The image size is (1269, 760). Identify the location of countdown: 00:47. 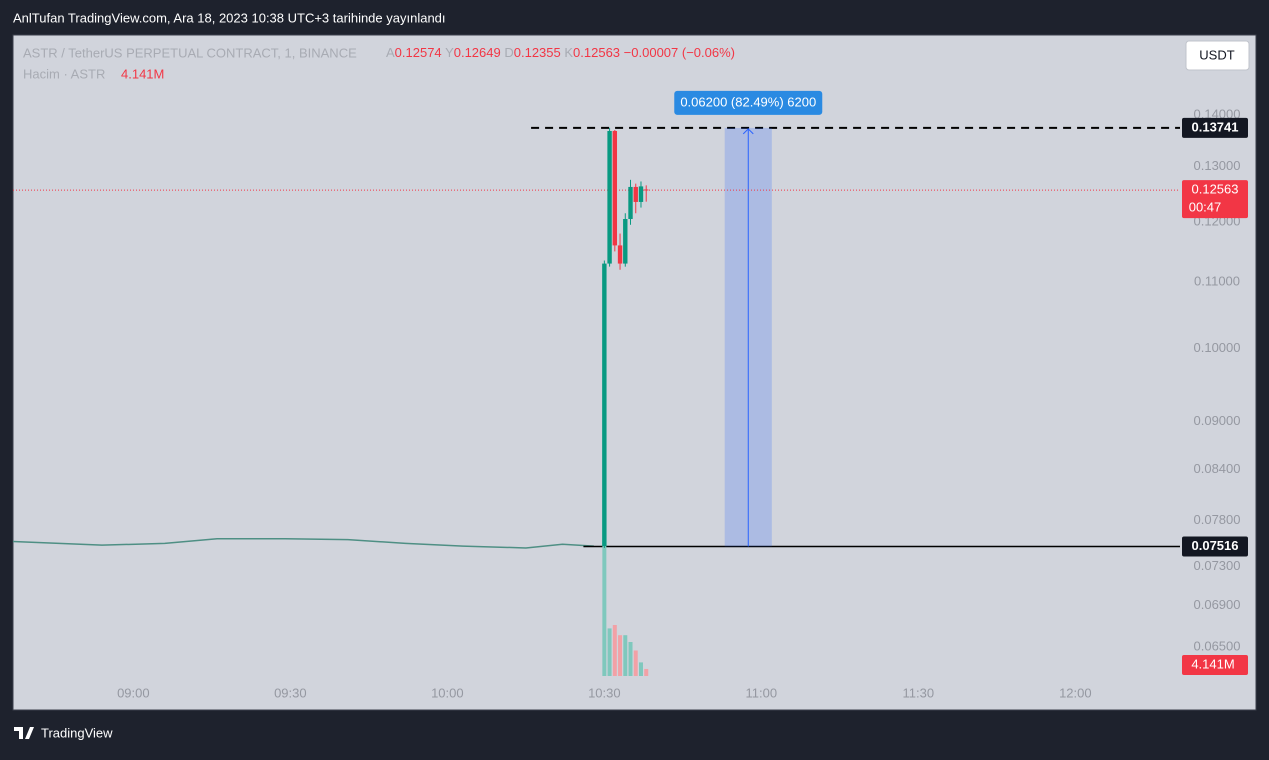
(1205, 207).